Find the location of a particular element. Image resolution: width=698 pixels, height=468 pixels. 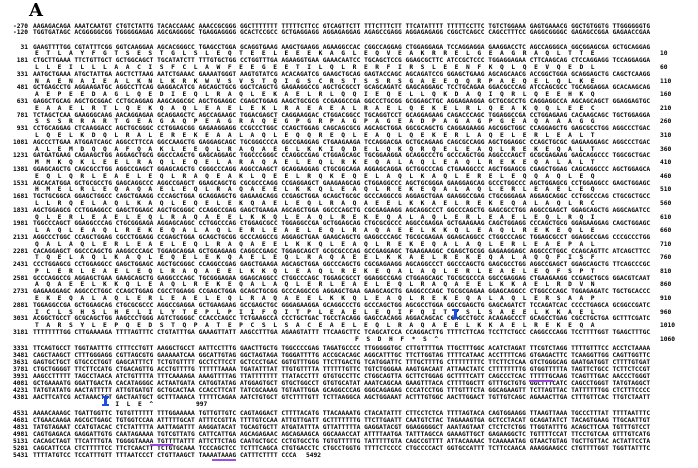

position-number: 4831 is located at coordinates (20, 427).